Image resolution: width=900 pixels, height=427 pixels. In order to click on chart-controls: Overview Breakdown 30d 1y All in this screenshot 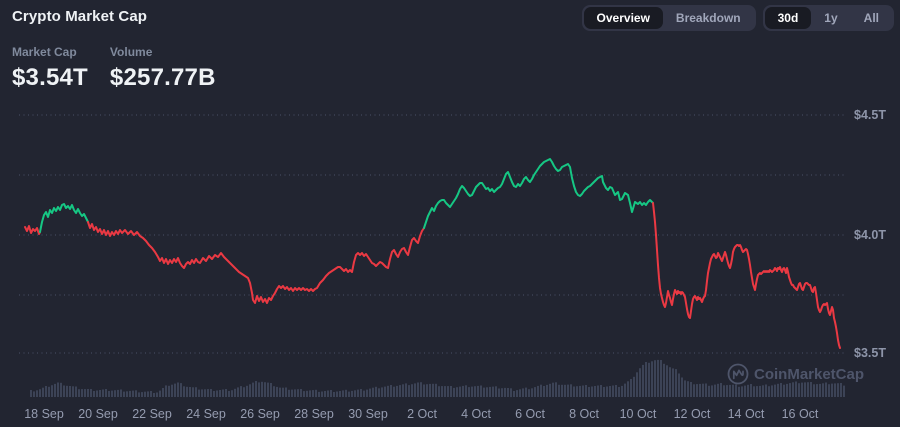, I will do `click(737, 18)`.